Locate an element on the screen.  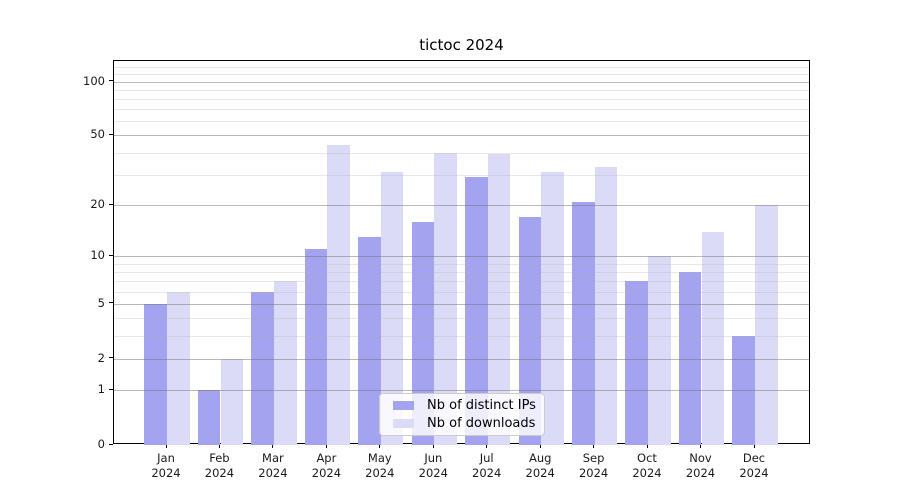
bar-nb-of-downloads-apr-2024 is located at coordinates (339, 295).